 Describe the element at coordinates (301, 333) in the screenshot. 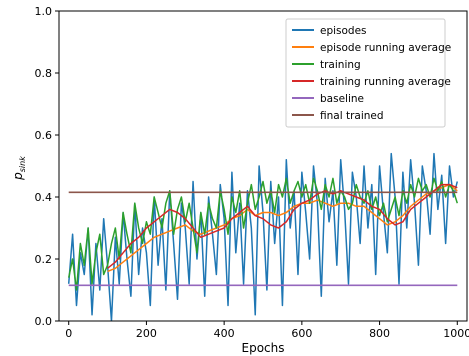

I see `x-tick-label: 600` at that location.